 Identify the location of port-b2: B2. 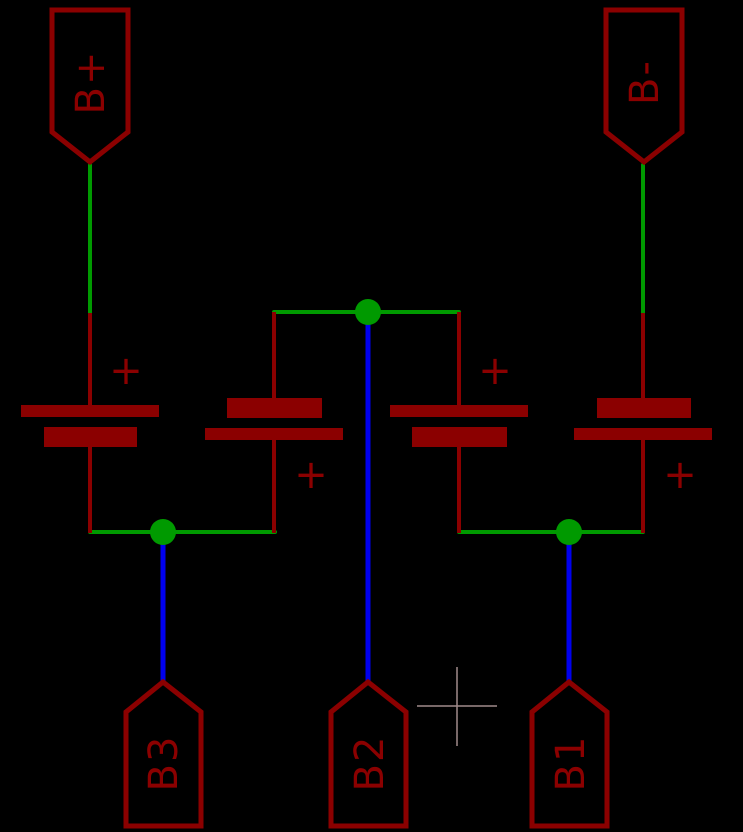
(368, 753).